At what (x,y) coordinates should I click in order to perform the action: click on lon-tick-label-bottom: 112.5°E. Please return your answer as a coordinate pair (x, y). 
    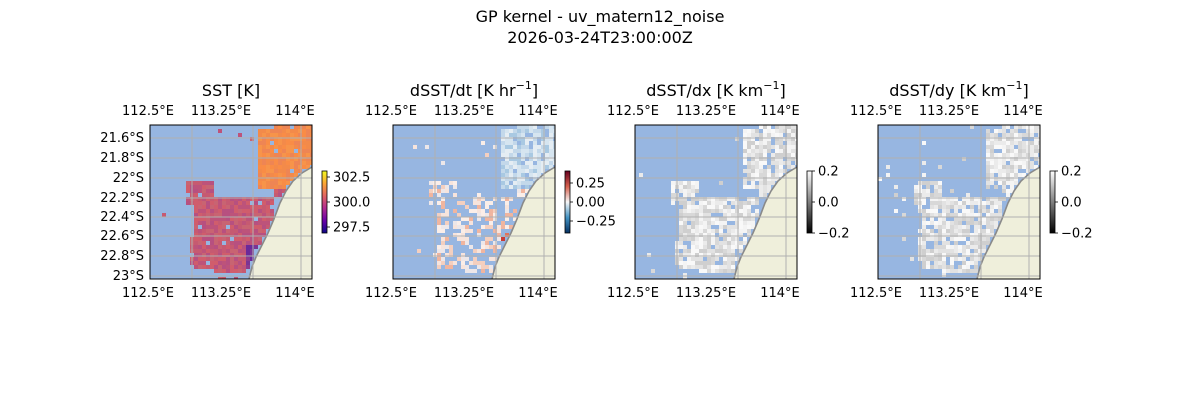
    Looking at the image, I should click on (148, 293).